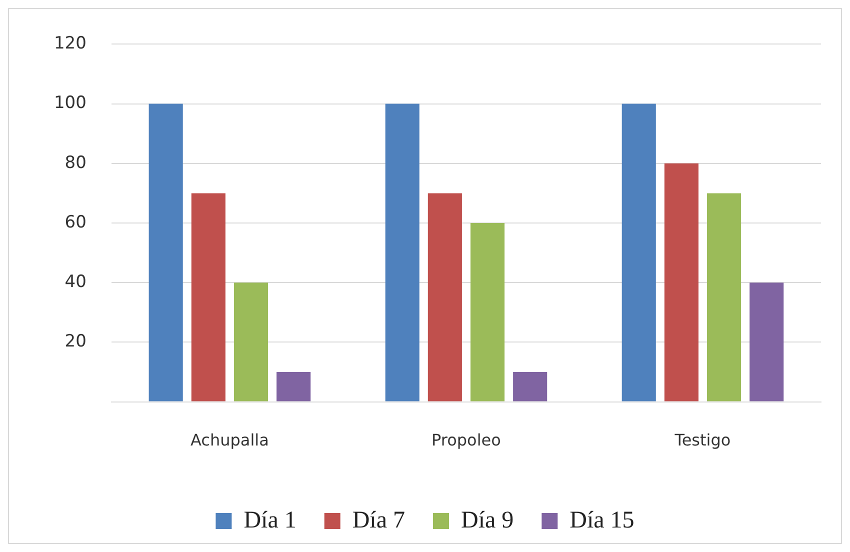  What do you see at coordinates (75, 342) in the screenshot?
I see `y-tick-label: 20` at bounding box center [75, 342].